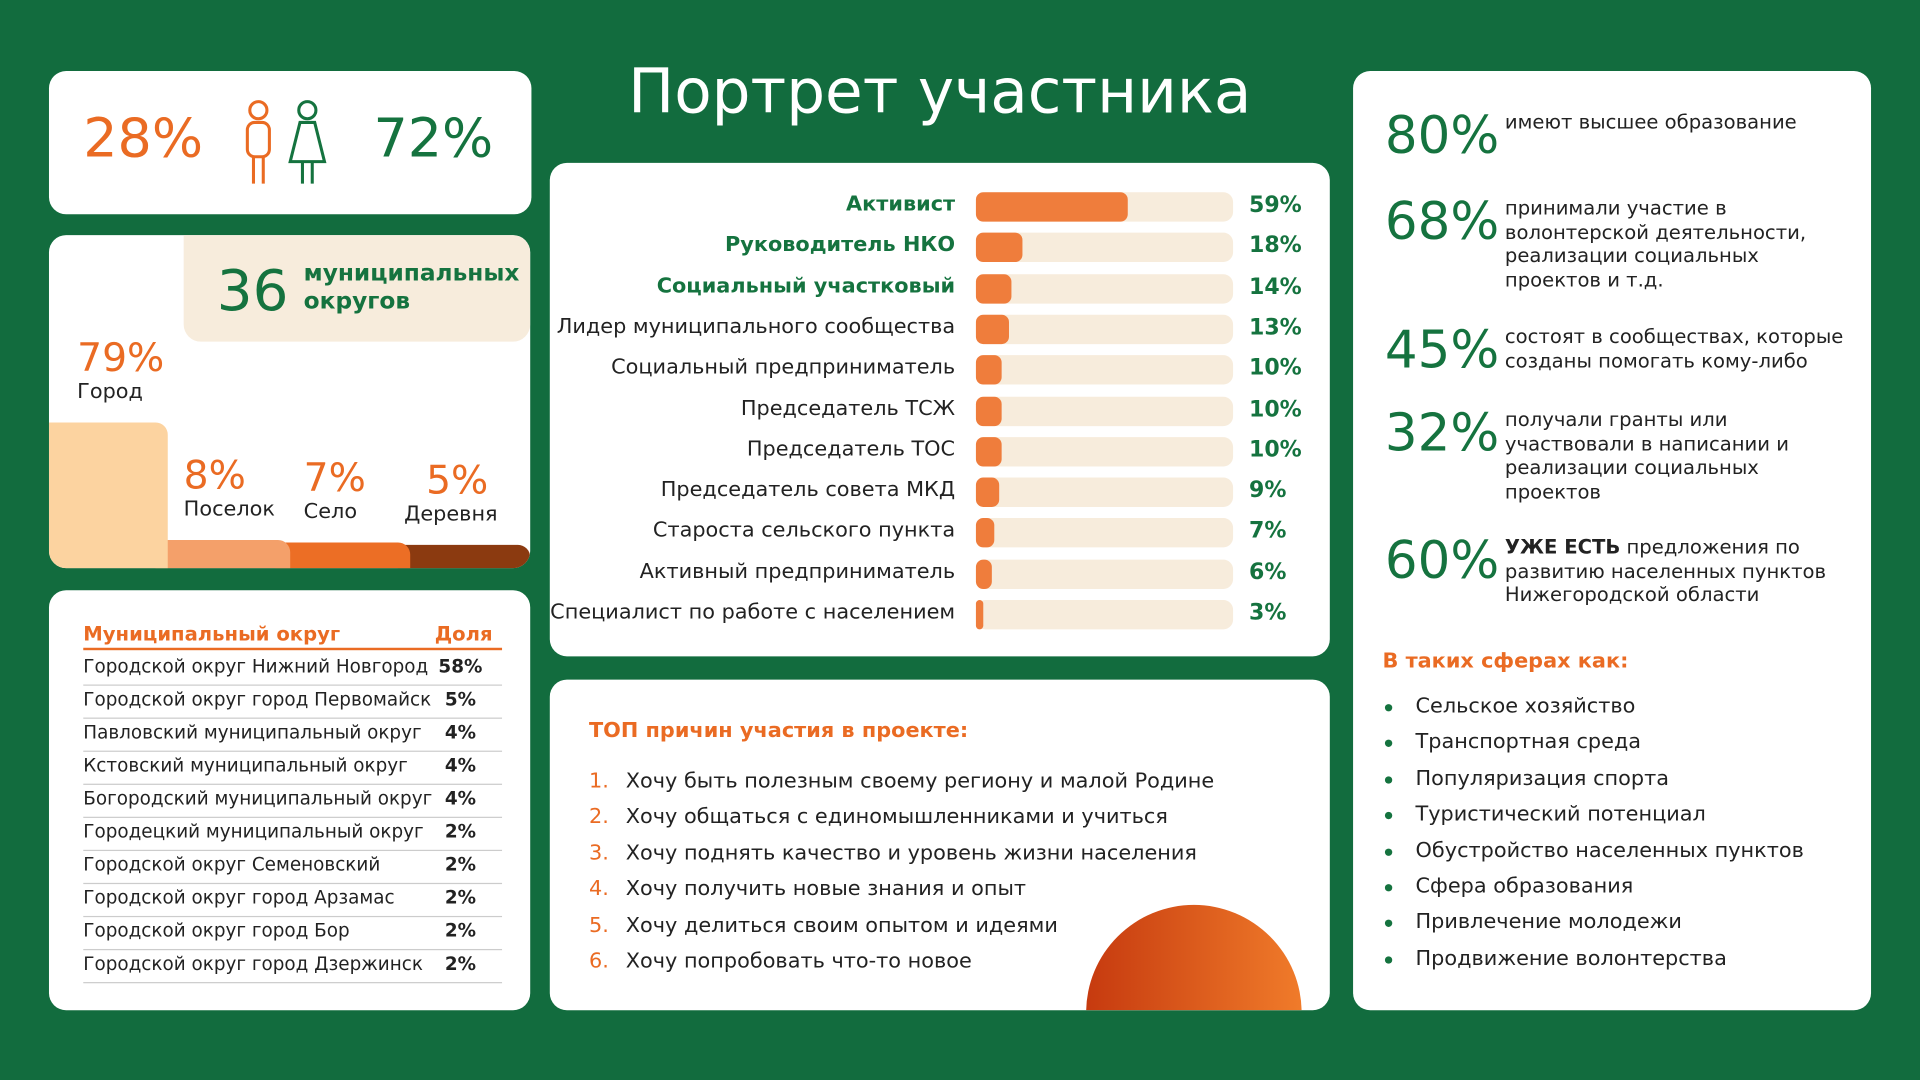  I want to click on bar-label: Председатель ТСЖ, so click(848, 408).